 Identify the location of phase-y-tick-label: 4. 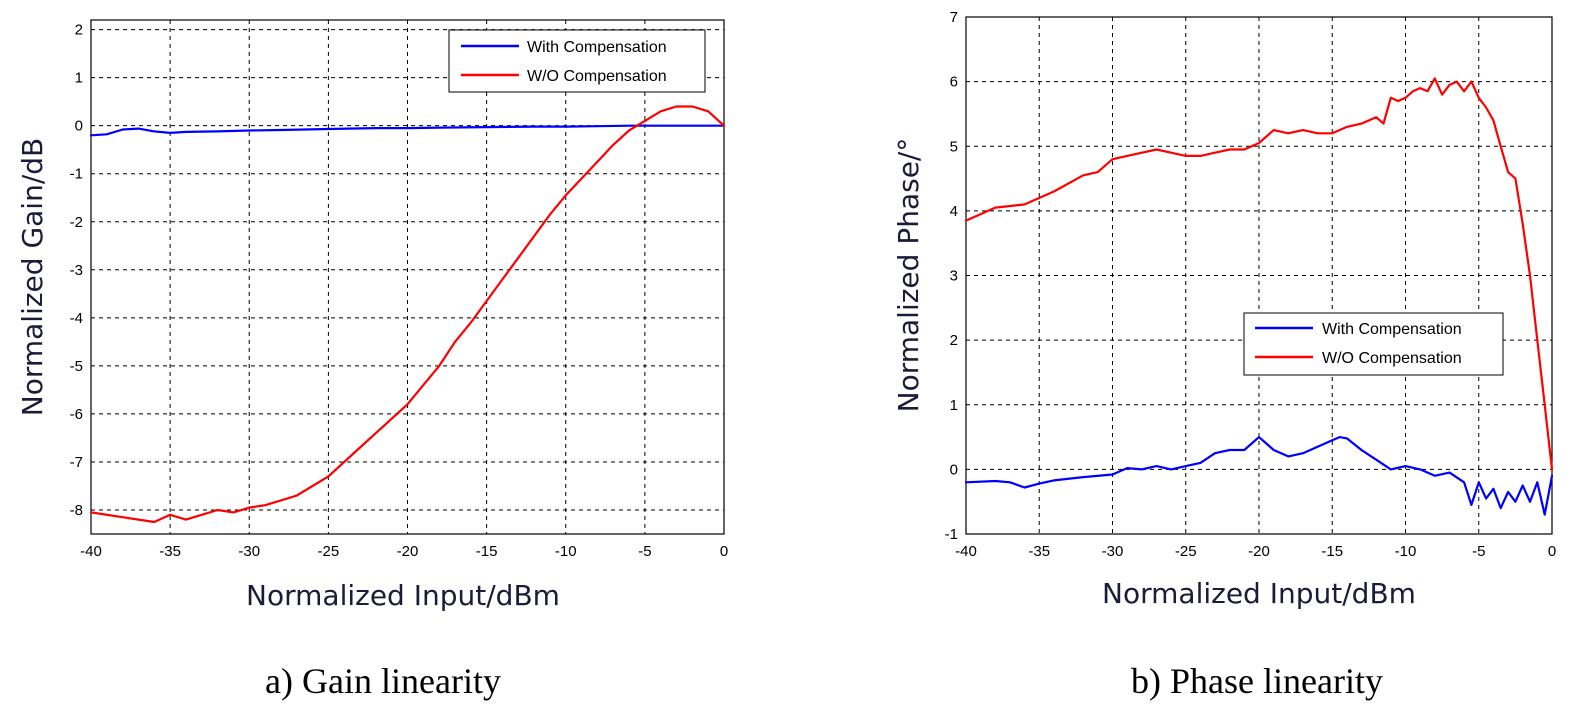
(954, 211).